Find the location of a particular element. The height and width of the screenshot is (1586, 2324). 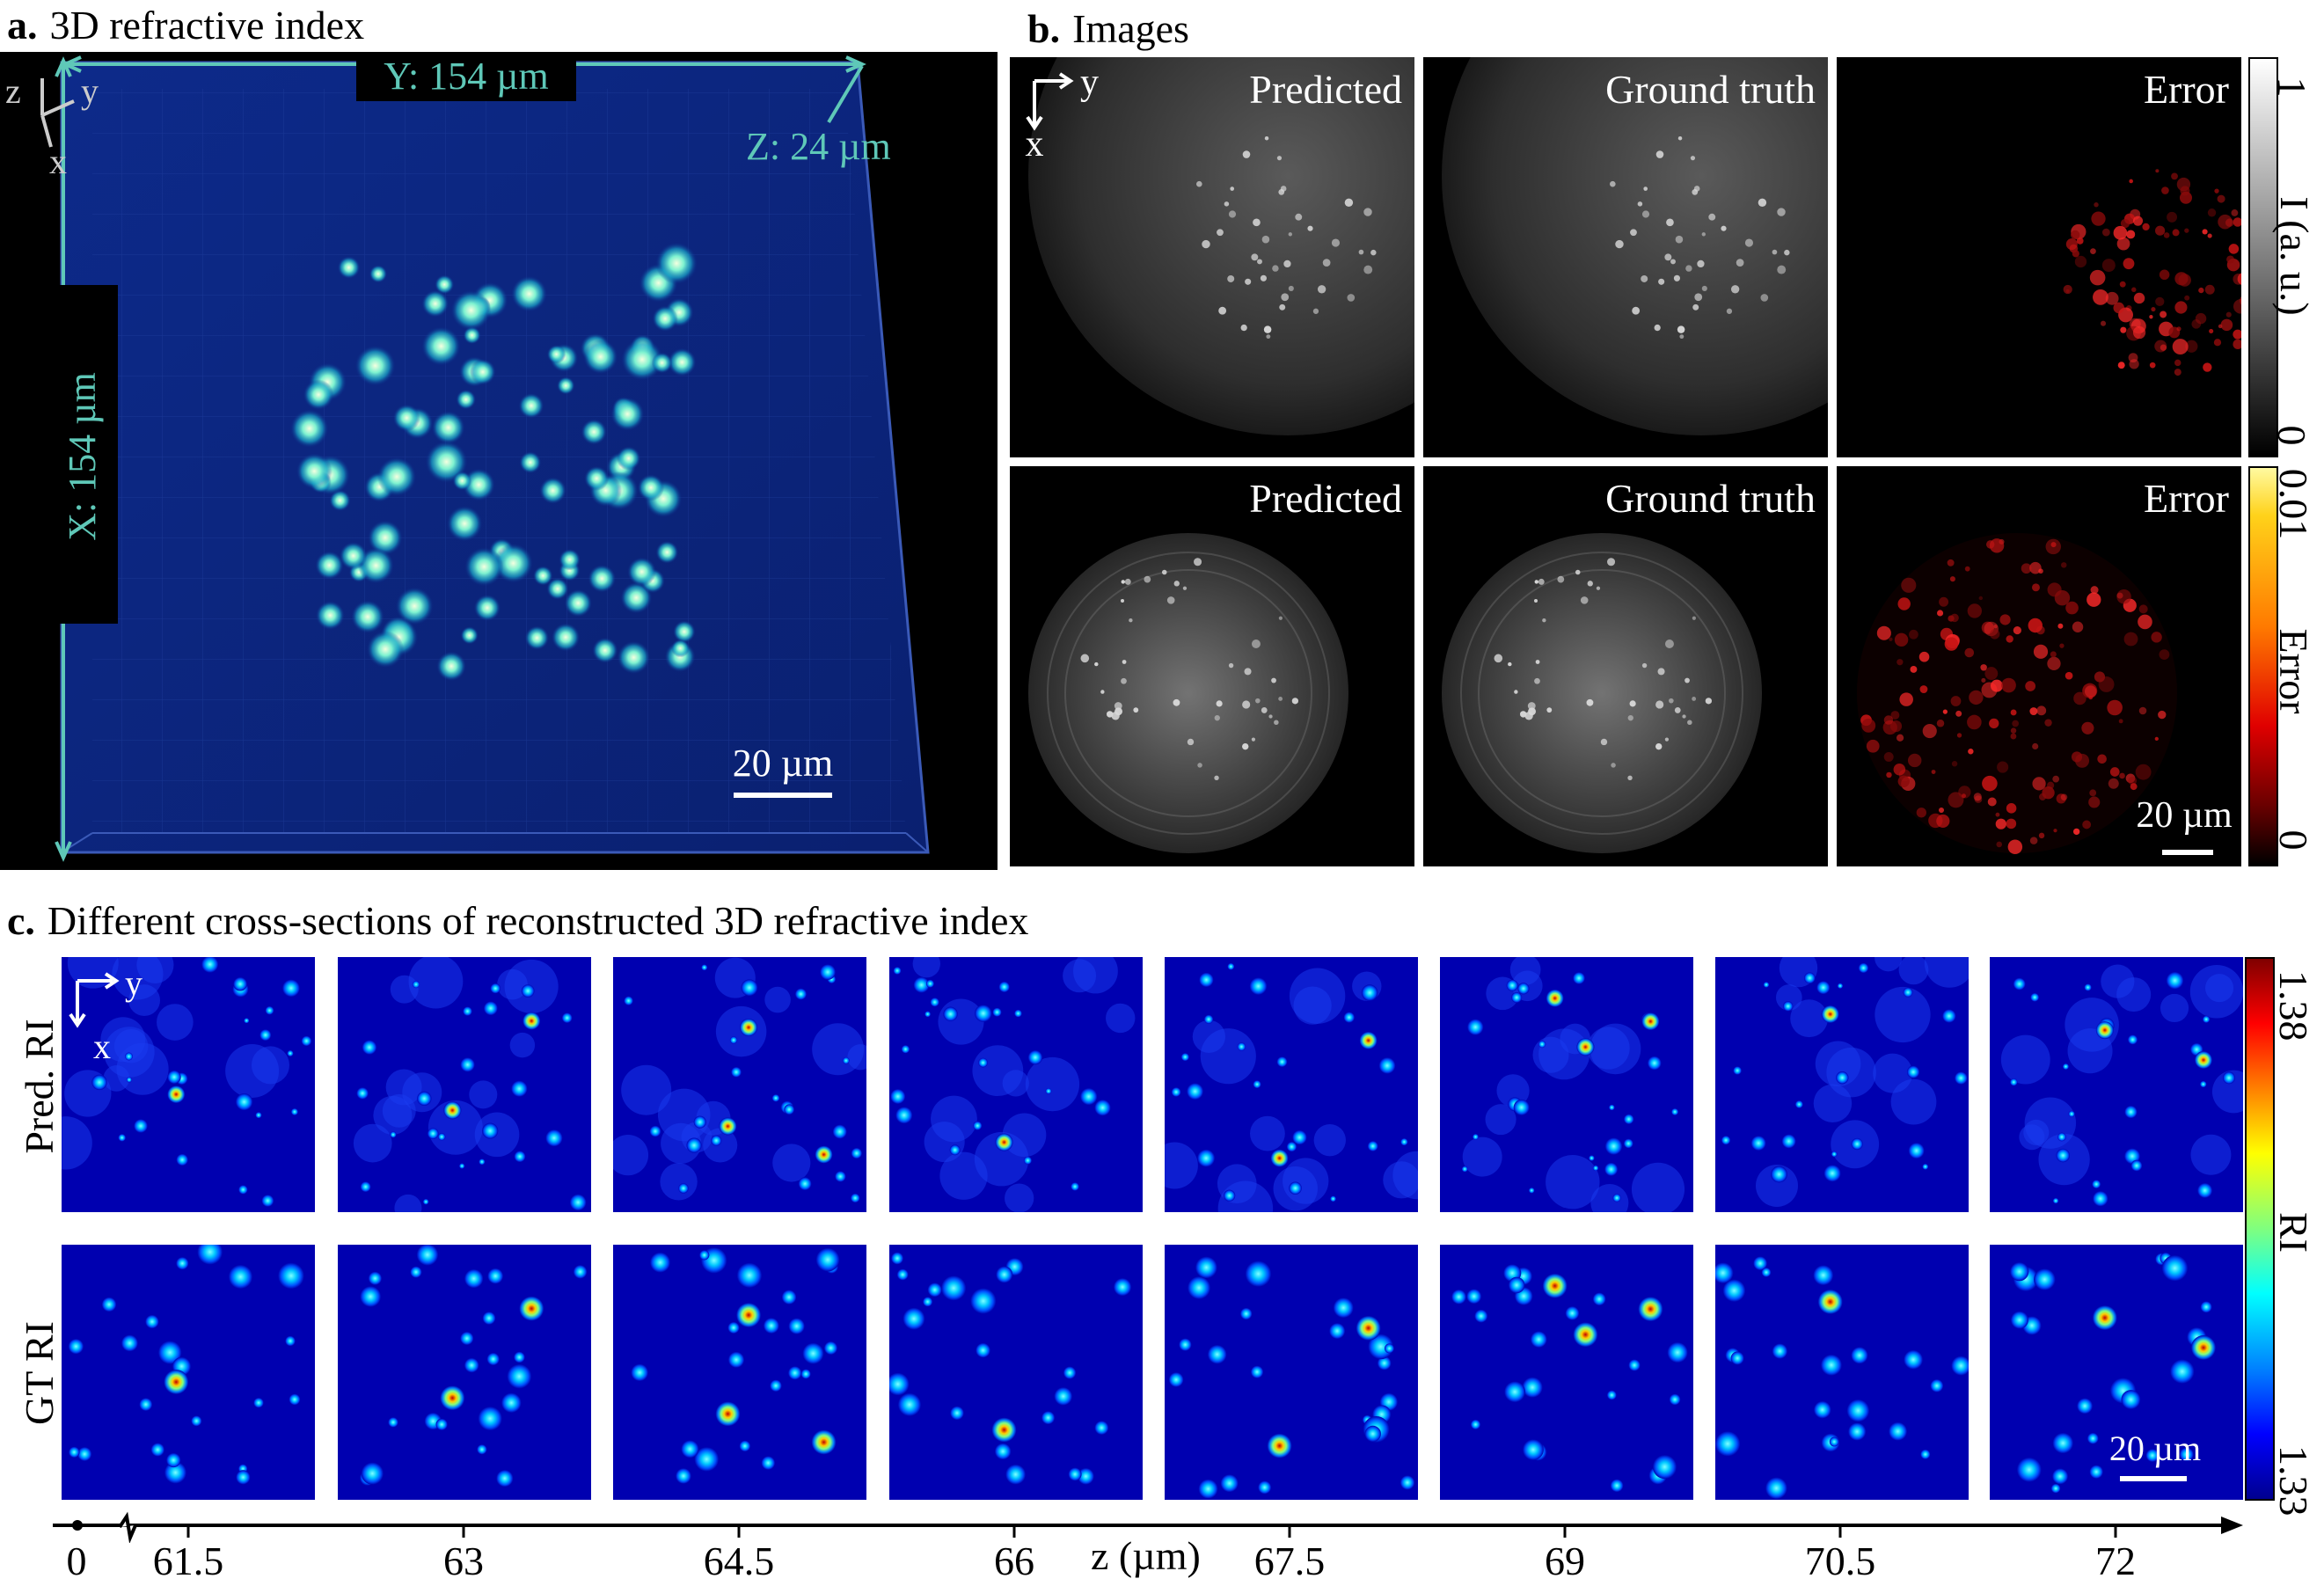

colorbar-error-max: 0.01 is located at coordinates (2294, 504).